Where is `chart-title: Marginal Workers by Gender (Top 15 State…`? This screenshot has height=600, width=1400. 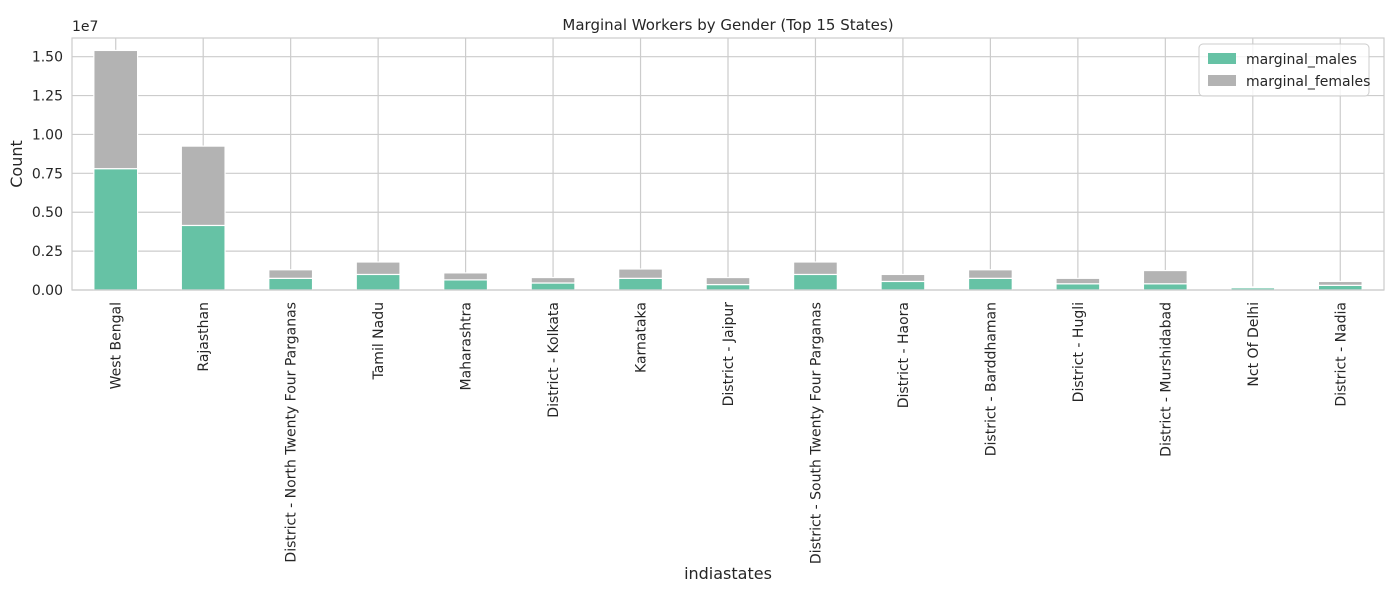
chart-title: Marginal Workers by Gender (Top 15 State… is located at coordinates (727, 25).